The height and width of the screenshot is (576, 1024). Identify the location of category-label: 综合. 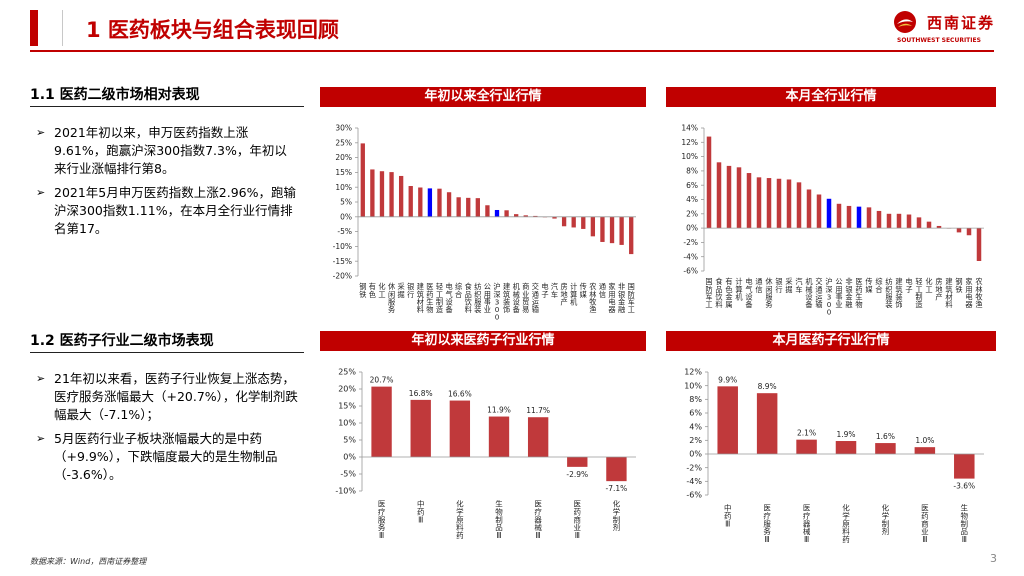
(458, 290).